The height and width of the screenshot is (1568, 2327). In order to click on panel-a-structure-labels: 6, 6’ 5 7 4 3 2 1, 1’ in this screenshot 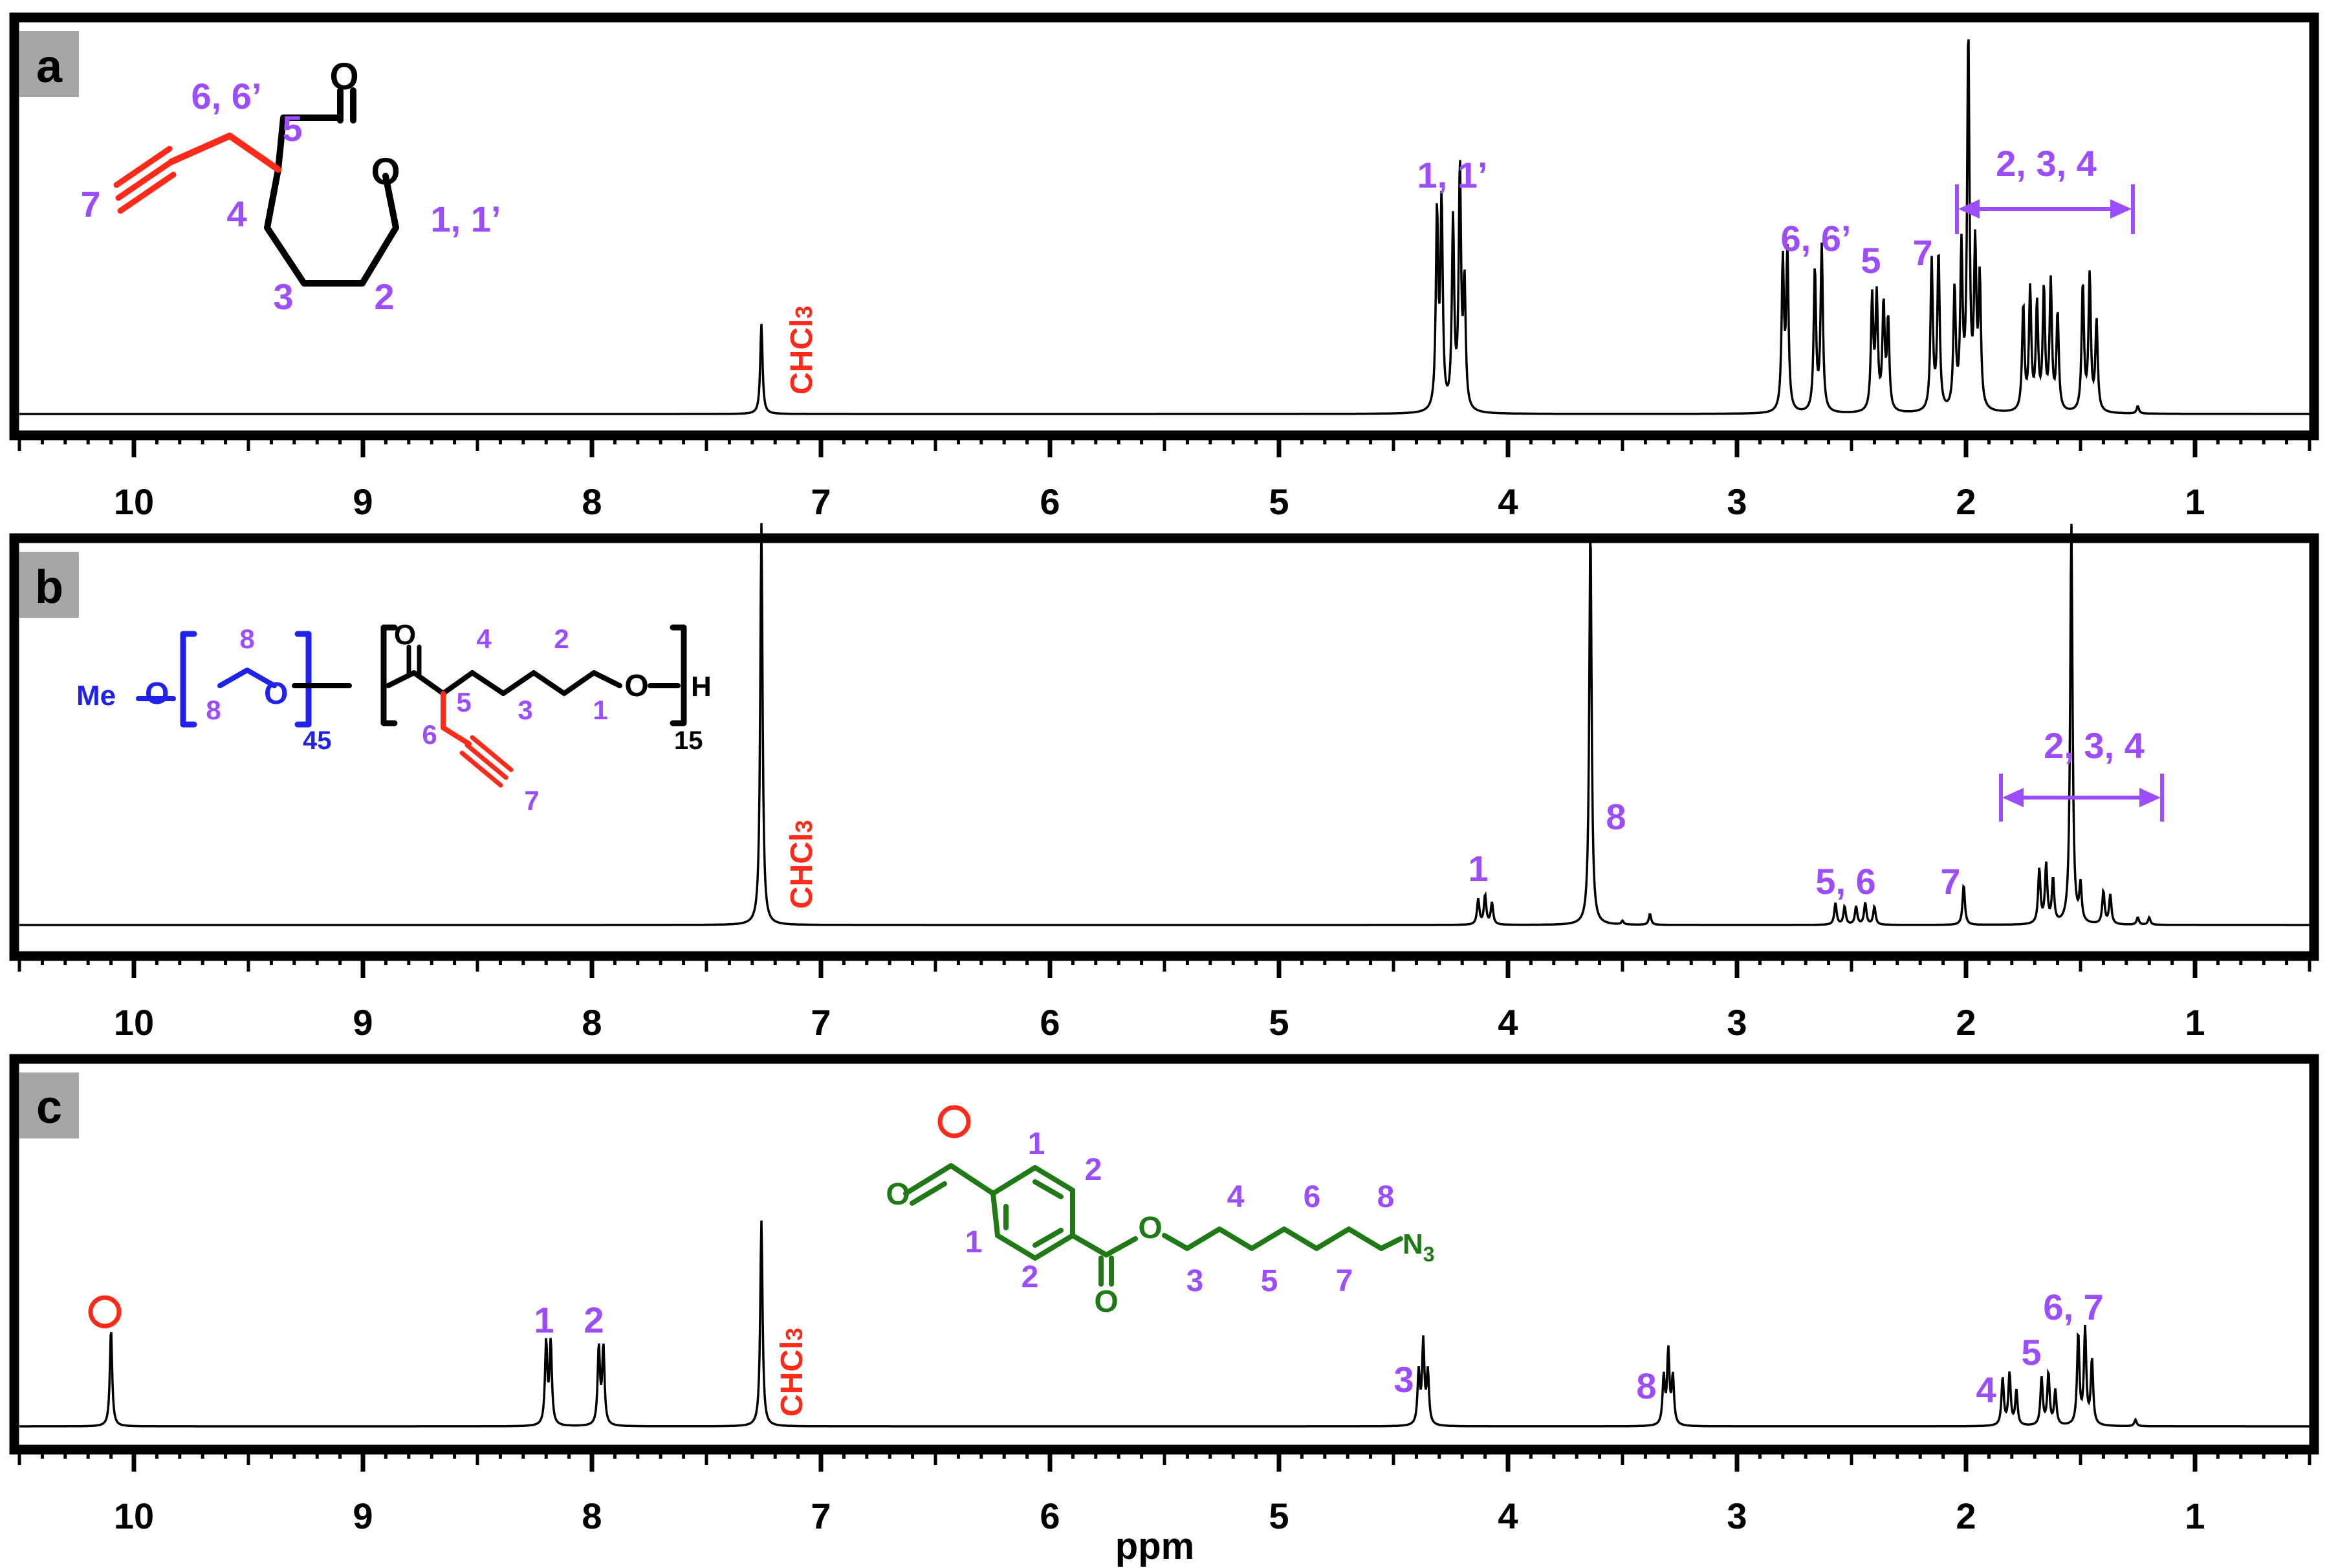, I will do `click(290, 196)`.